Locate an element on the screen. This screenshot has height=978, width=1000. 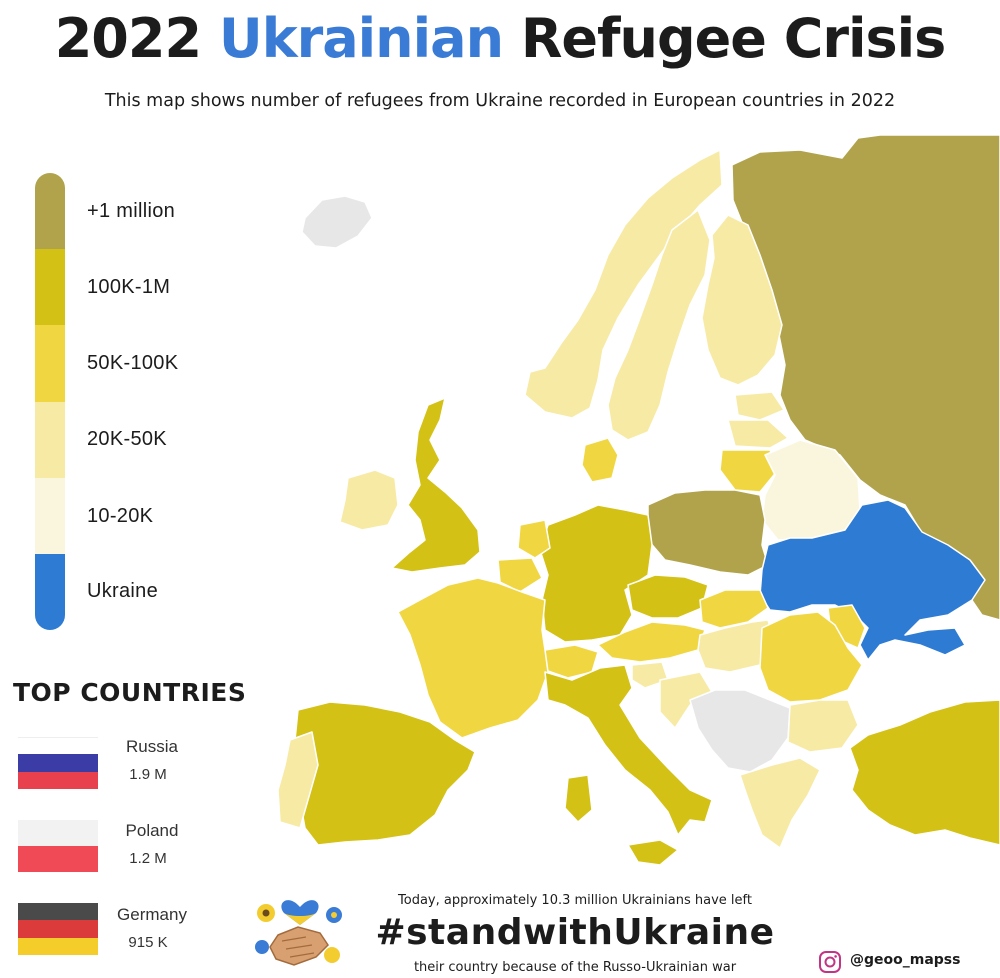
map-croatia is located at coordinates (686, 700).